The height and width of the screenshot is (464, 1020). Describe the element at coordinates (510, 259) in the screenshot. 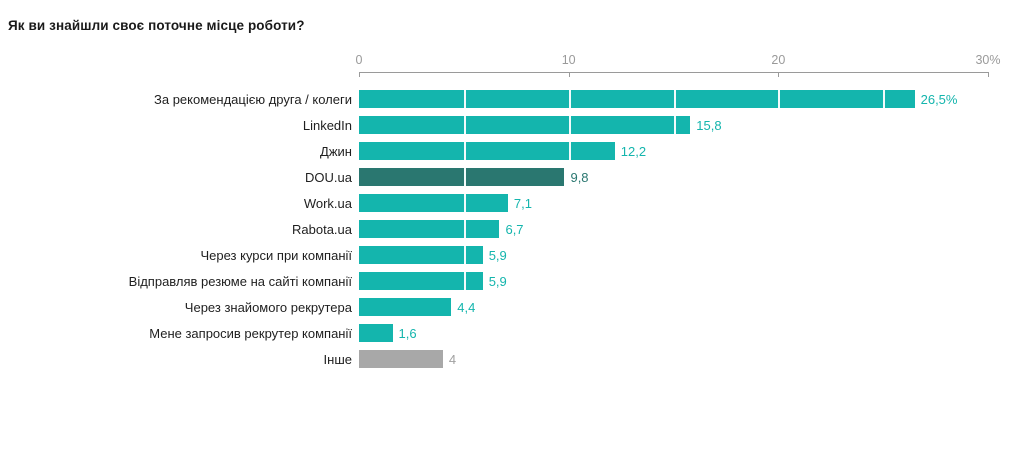

I see `bar-row: Через курси при компанії 5,9` at that location.